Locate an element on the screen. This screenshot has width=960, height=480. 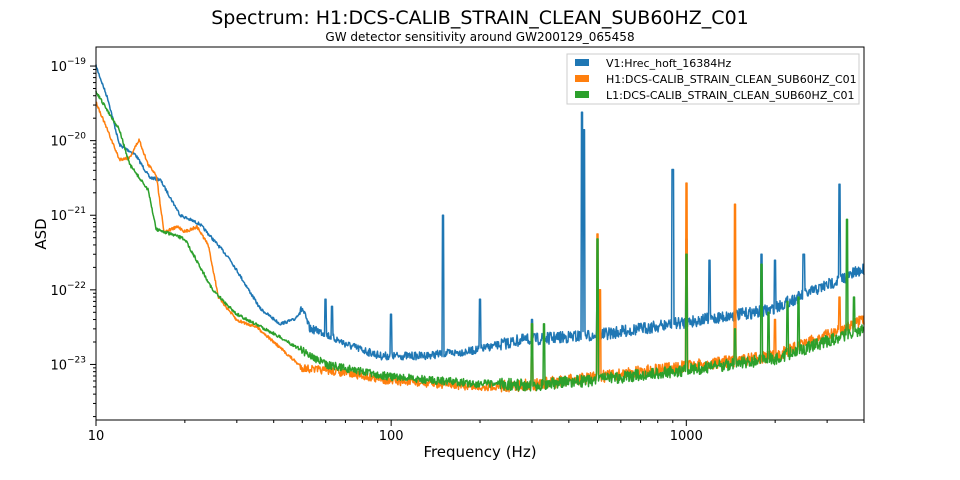
legend-swatch-h1 is located at coordinates (582, 78).